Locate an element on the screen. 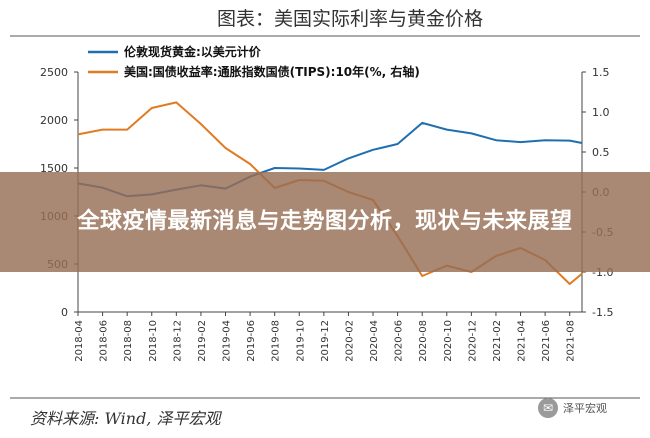 The width and height of the screenshot is (650, 438). x-tick-label: 2018-10 is located at coordinates (153, 341).